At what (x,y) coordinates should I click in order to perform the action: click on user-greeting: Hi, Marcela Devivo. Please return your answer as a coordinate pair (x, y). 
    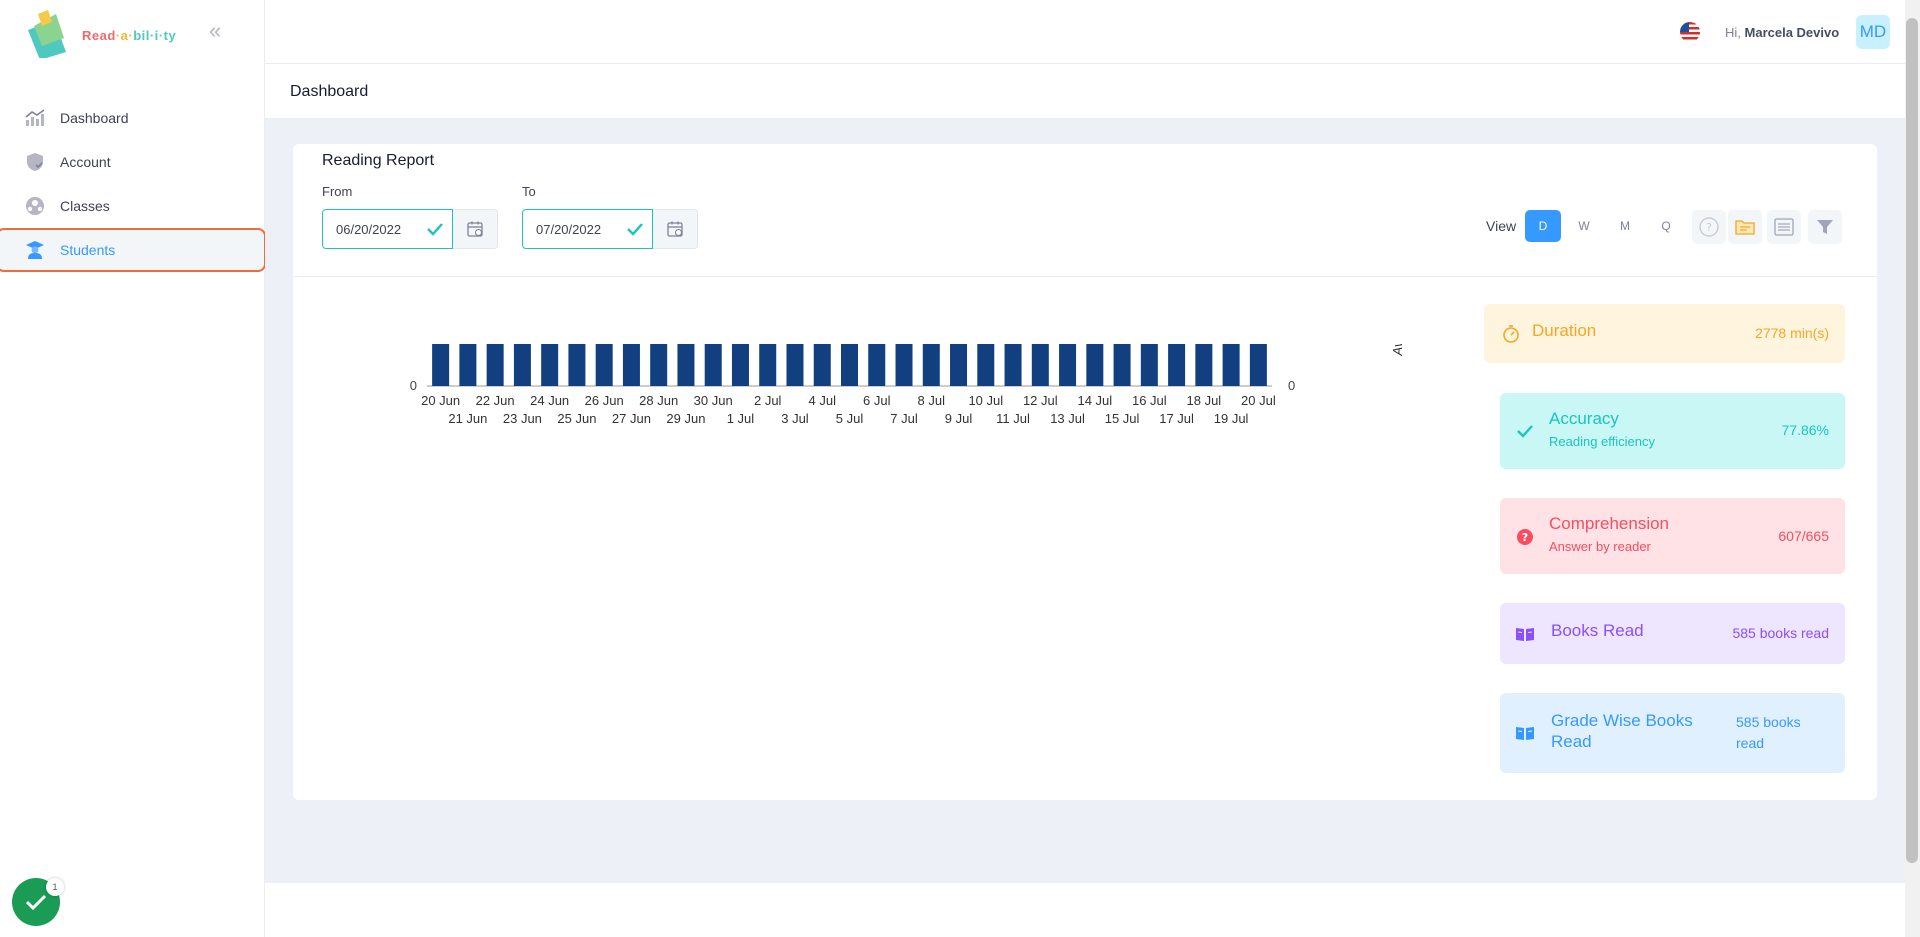
    Looking at the image, I should click on (1782, 32).